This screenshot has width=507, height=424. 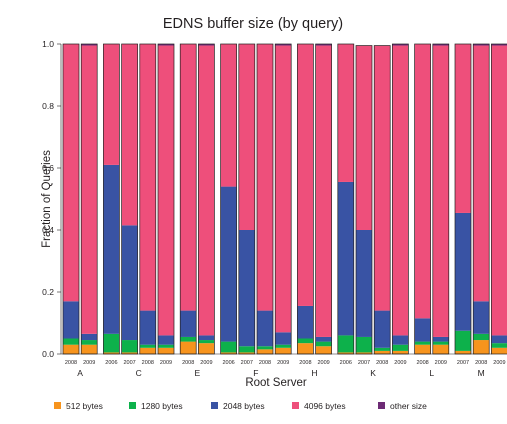 What do you see at coordinates (78, 406) in the screenshot?
I see `legend-item: 512 bytes` at bounding box center [78, 406].